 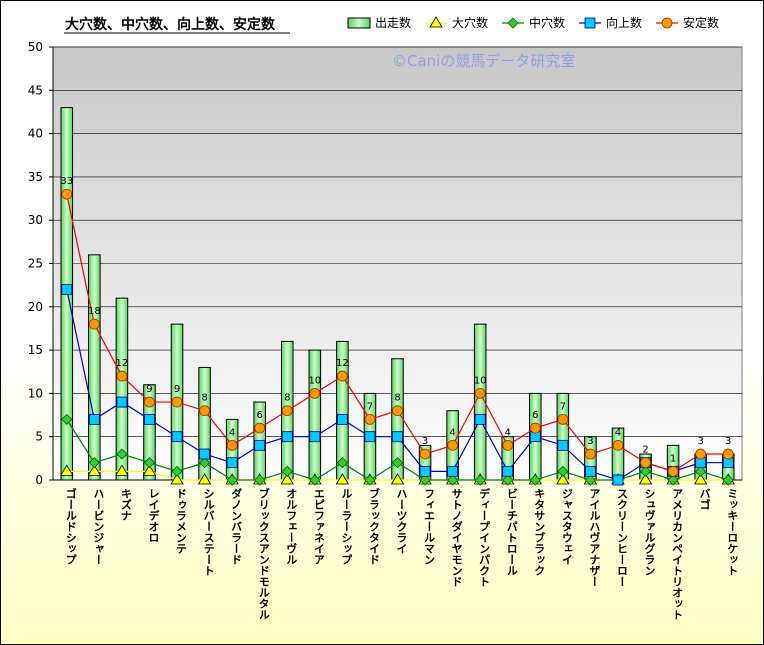 What do you see at coordinates (35, 134) in the screenshot?
I see `y-tick-label: 40` at bounding box center [35, 134].